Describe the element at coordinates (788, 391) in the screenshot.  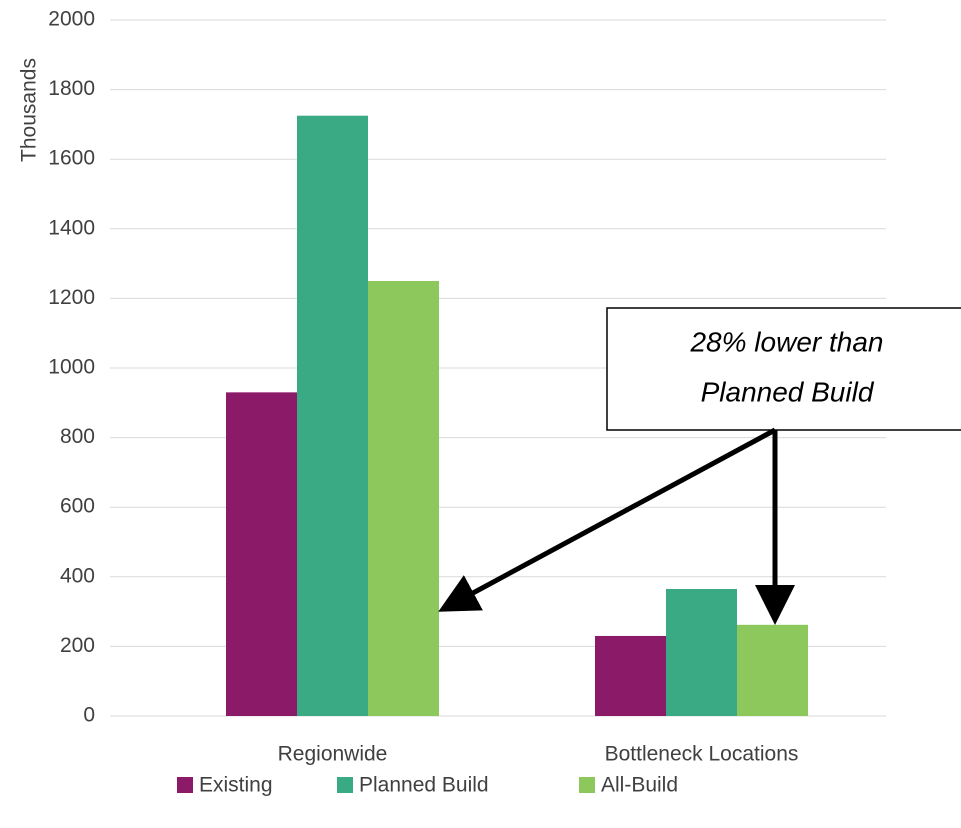
I see `annotation-text: Planned Build` at that location.